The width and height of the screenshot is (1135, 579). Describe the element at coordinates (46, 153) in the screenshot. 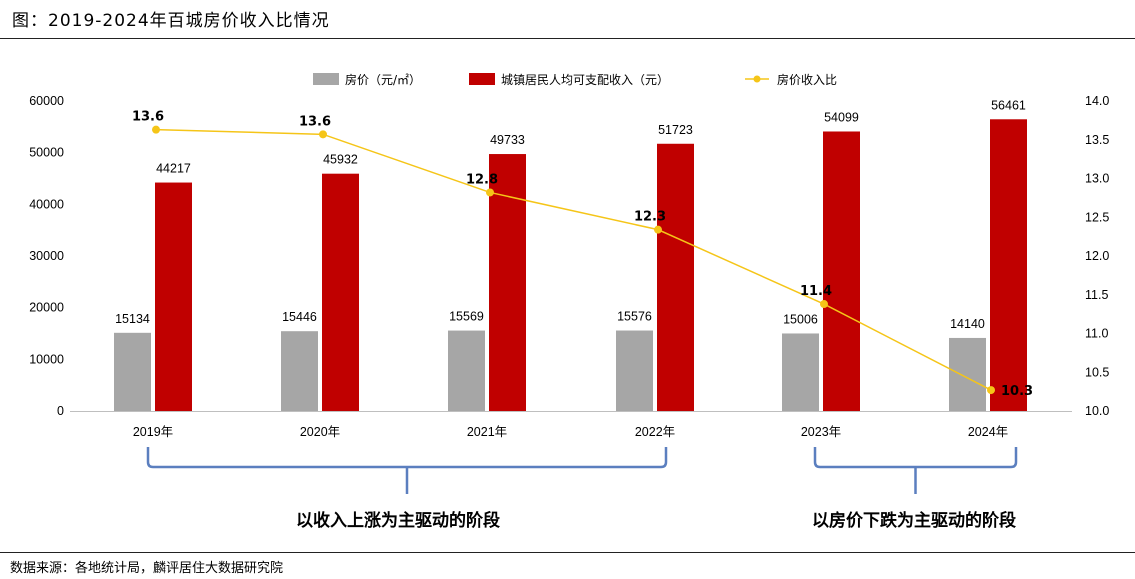

I see `left-tick-label: 50000` at that location.